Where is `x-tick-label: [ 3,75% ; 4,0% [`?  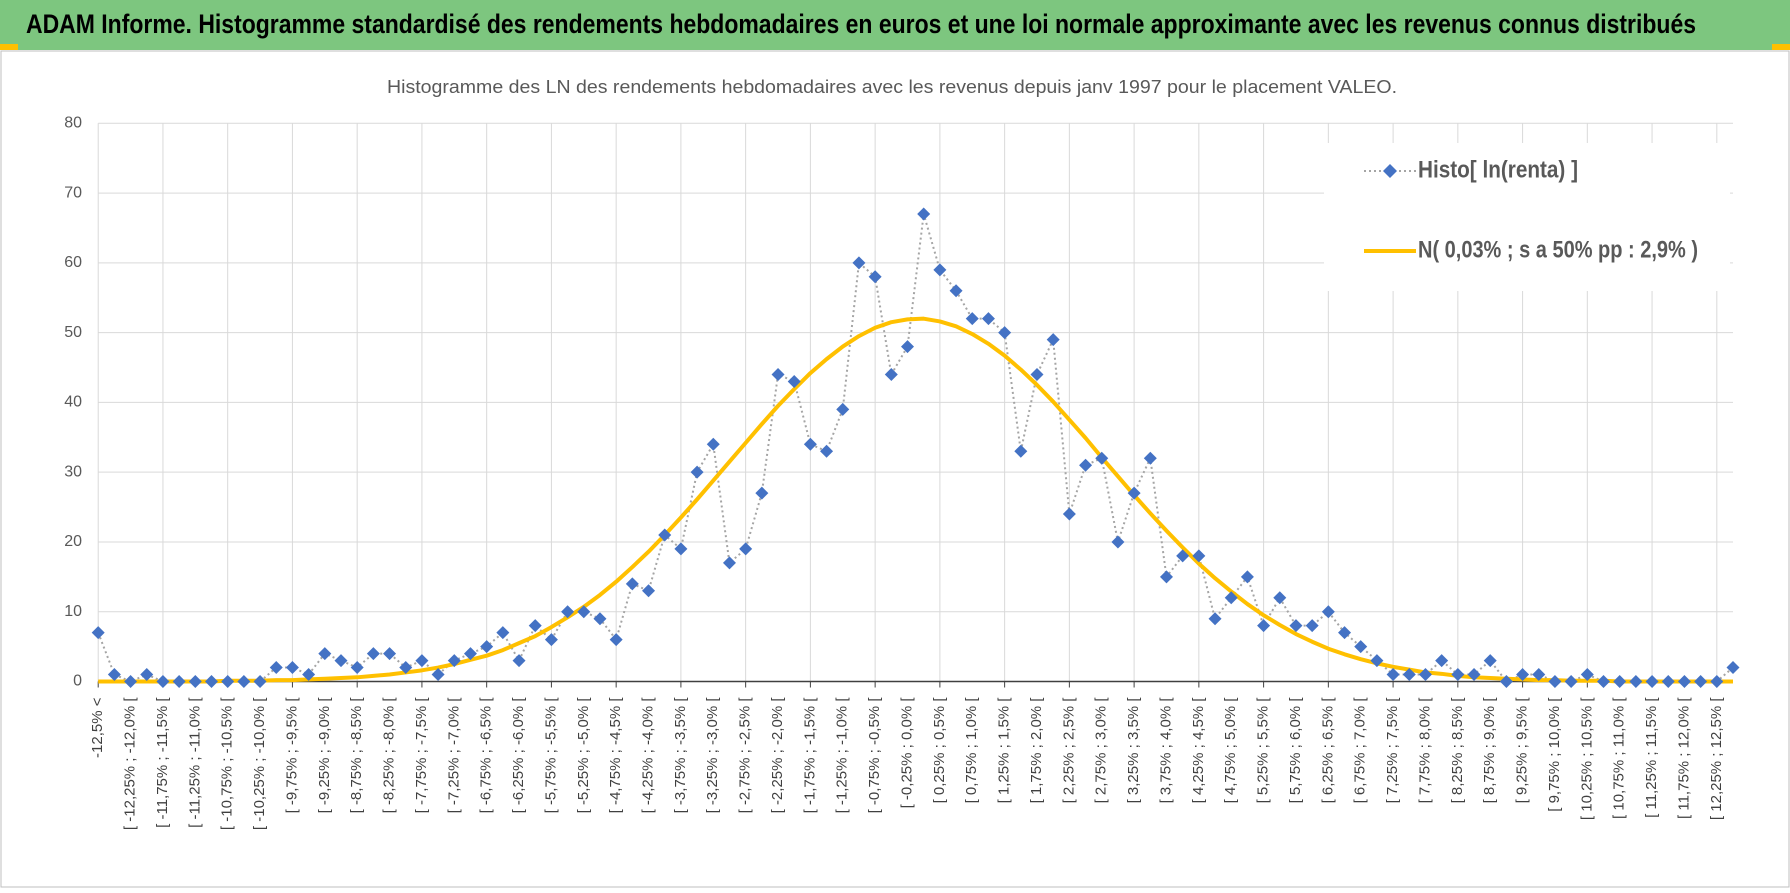 x-tick-label: [ 3,75% ; 4,0% [ is located at coordinates (1165, 750).